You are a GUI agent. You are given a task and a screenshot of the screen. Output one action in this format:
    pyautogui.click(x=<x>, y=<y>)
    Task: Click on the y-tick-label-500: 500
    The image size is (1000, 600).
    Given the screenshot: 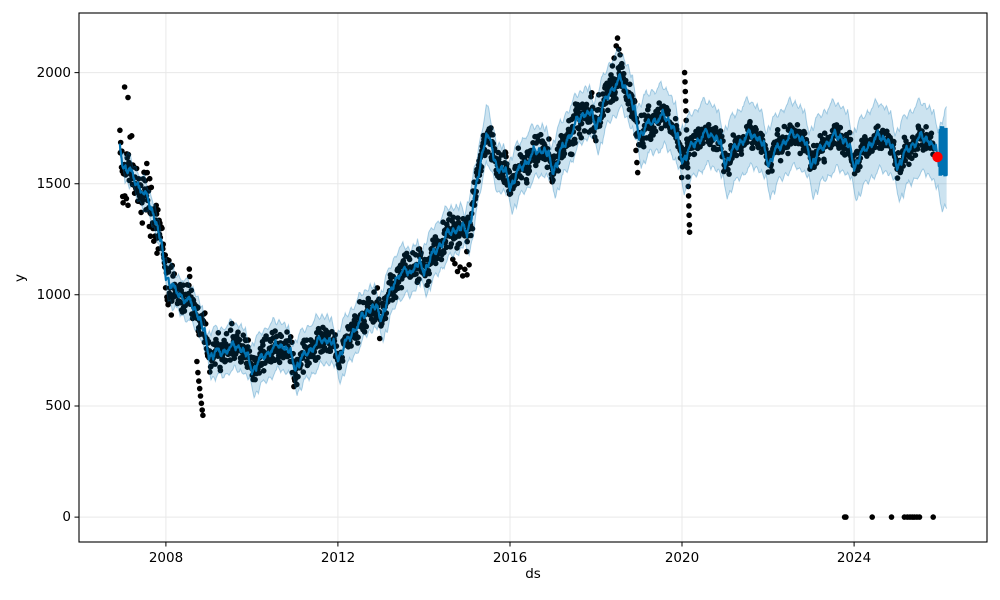 What is the action you would take?
    pyautogui.click(x=58, y=406)
    